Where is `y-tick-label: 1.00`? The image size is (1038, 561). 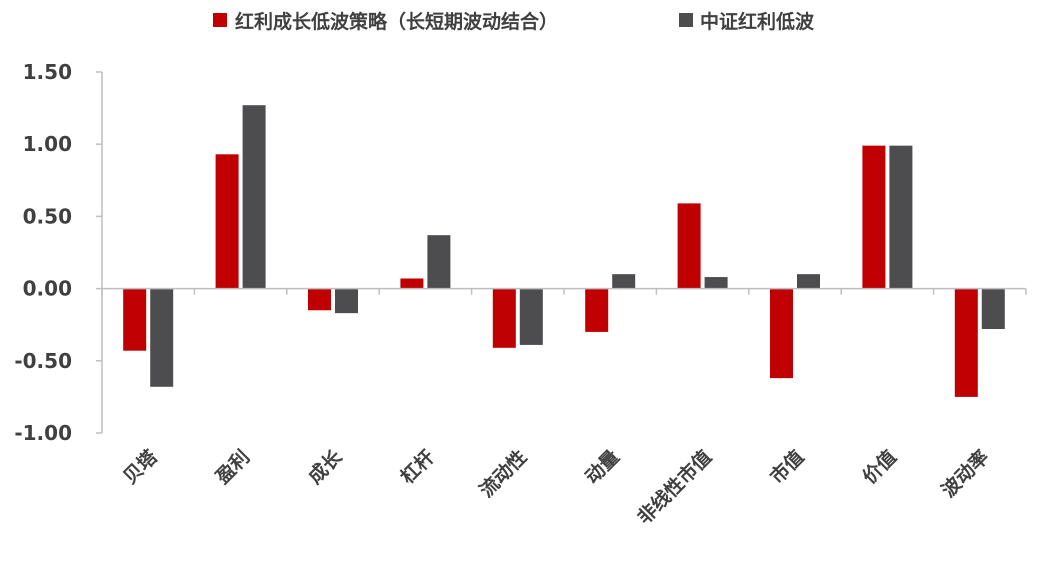
y-tick-label: 1.00 is located at coordinates (47, 144).